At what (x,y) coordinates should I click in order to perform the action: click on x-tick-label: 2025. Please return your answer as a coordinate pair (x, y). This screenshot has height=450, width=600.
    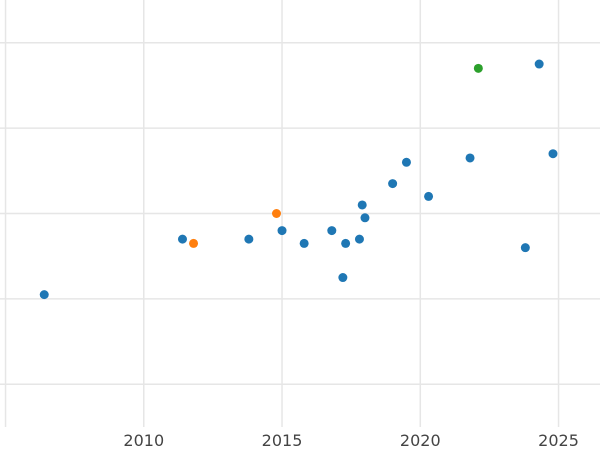
    Looking at the image, I should click on (558, 440).